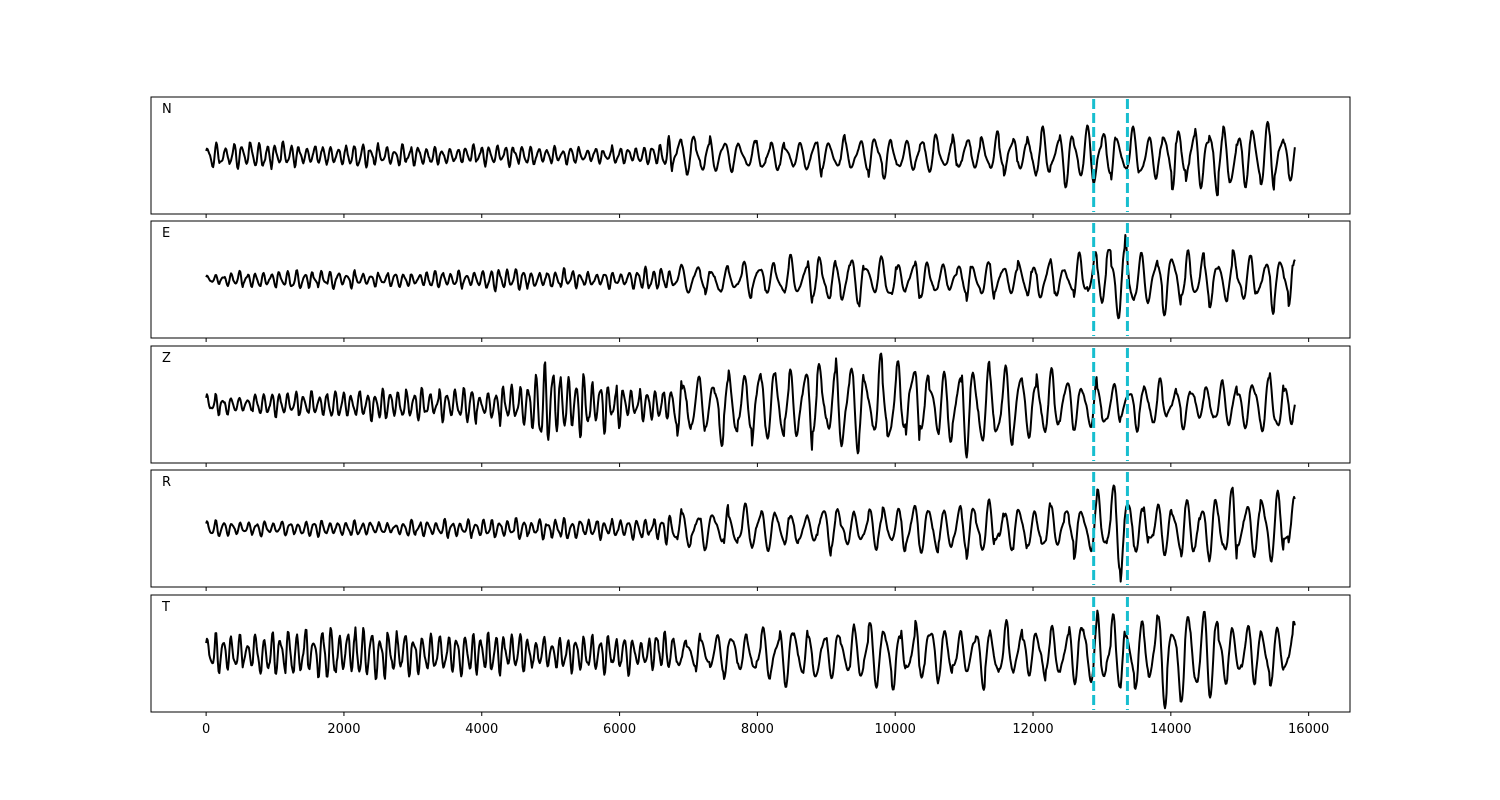 The width and height of the screenshot is (1500, 800). I want to click on x-tick-label: 14000, so click(1170, 729).